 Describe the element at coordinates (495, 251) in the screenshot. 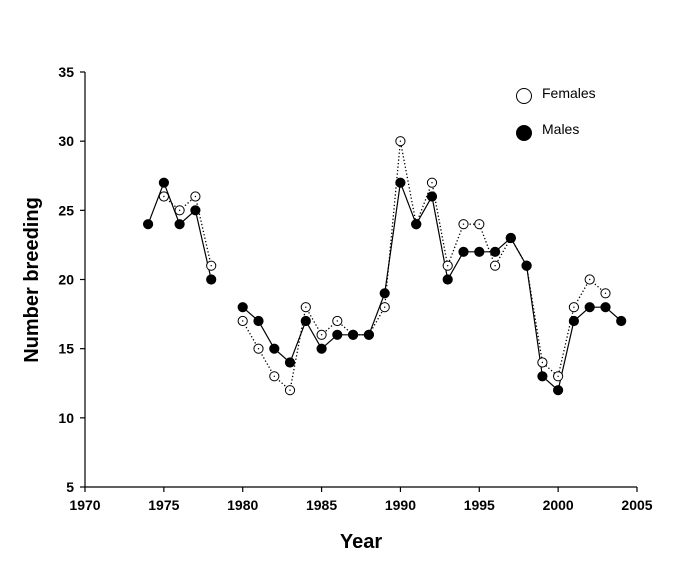

I see `male-point: Males 1996: 22` at that location.